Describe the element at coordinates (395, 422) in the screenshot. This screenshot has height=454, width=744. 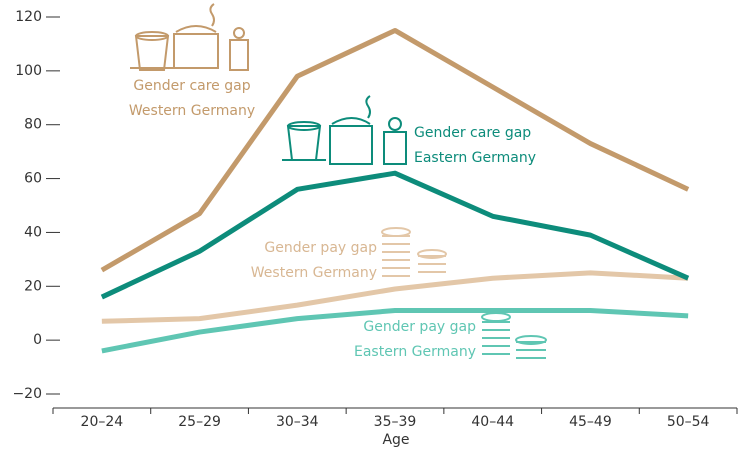
I see `x-tick-label: 35–39` at that location.